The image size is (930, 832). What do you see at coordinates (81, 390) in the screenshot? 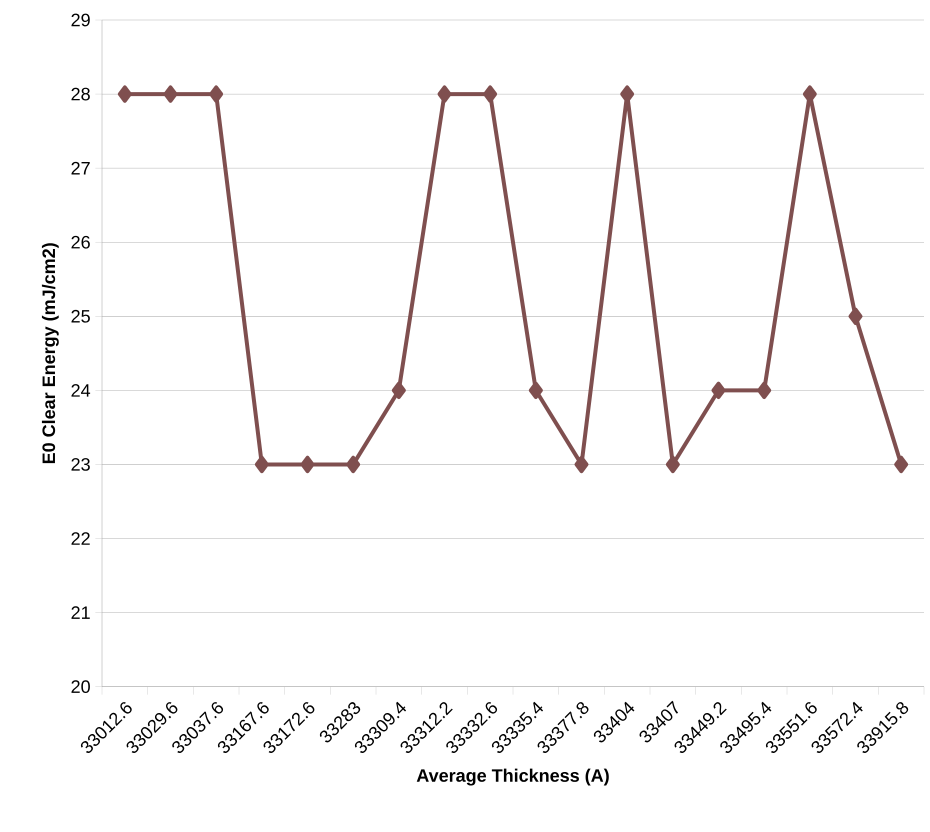
I see `y-tick-label: 24` at bounding box center [81, 390].